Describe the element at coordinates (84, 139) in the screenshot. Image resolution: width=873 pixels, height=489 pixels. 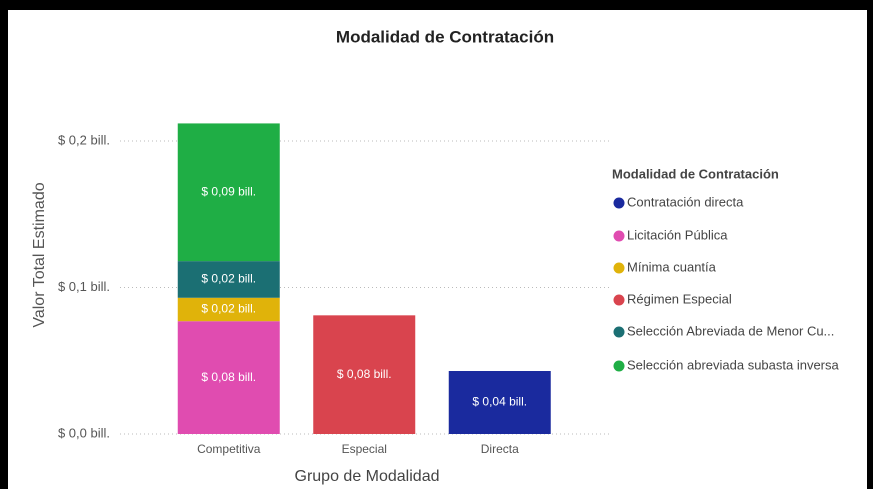
I see `y-tick-label: $ 0,2 bill.` at that location.